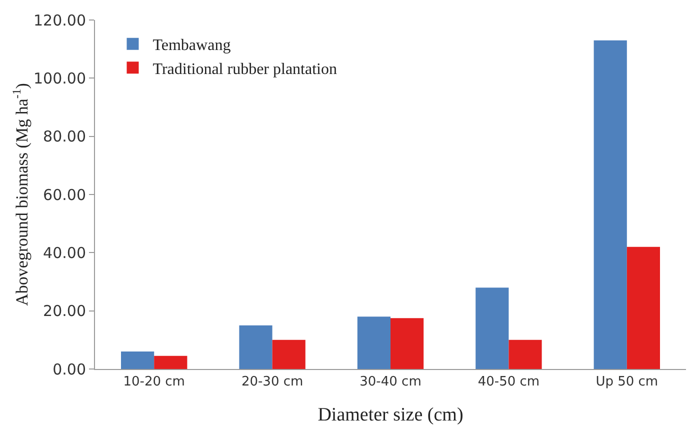 The image size is (691, 439). What do you see at coordinates (191, 45) in the screenshot?
I see `legend-label: Tembawang` at bounding box center [191, 45].